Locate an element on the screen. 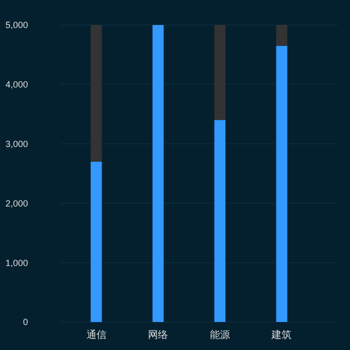  y-tick-label: 2,000 is located at coordinates (16, 203).